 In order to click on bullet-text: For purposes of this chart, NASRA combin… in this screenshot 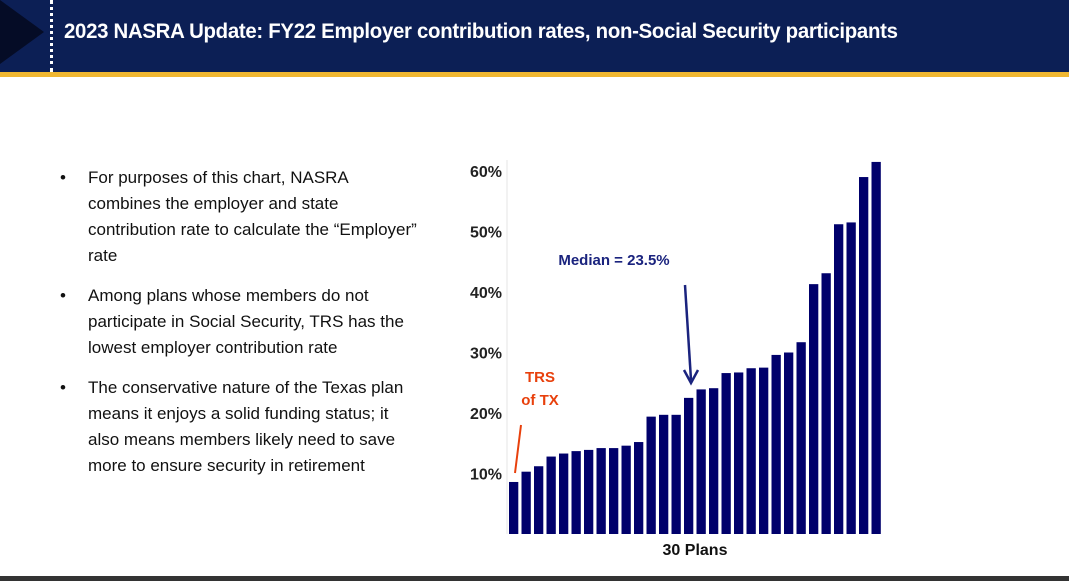, I will do `click(252, 216)`.